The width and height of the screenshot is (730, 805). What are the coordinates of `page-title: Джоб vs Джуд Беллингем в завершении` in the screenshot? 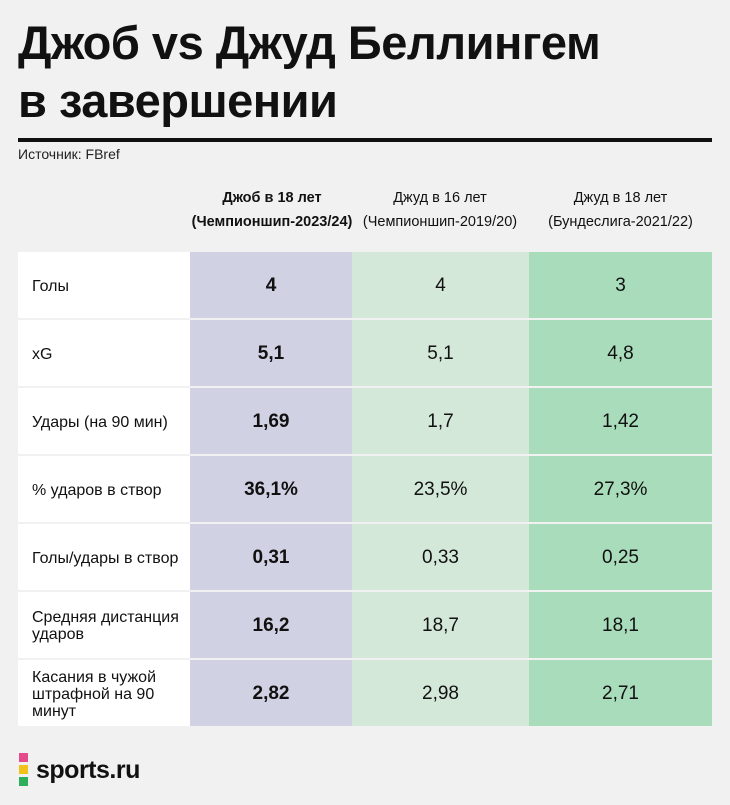 It's located at (368, 72).